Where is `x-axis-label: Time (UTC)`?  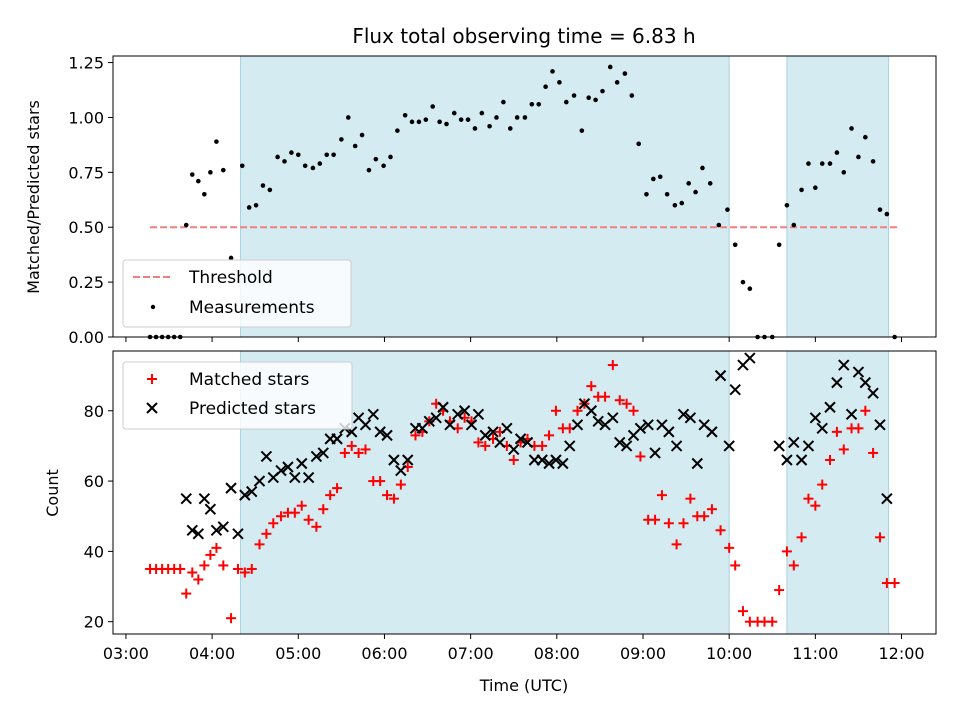 x-axis-label: Time (UTC) is located at coordinates (523, 685).